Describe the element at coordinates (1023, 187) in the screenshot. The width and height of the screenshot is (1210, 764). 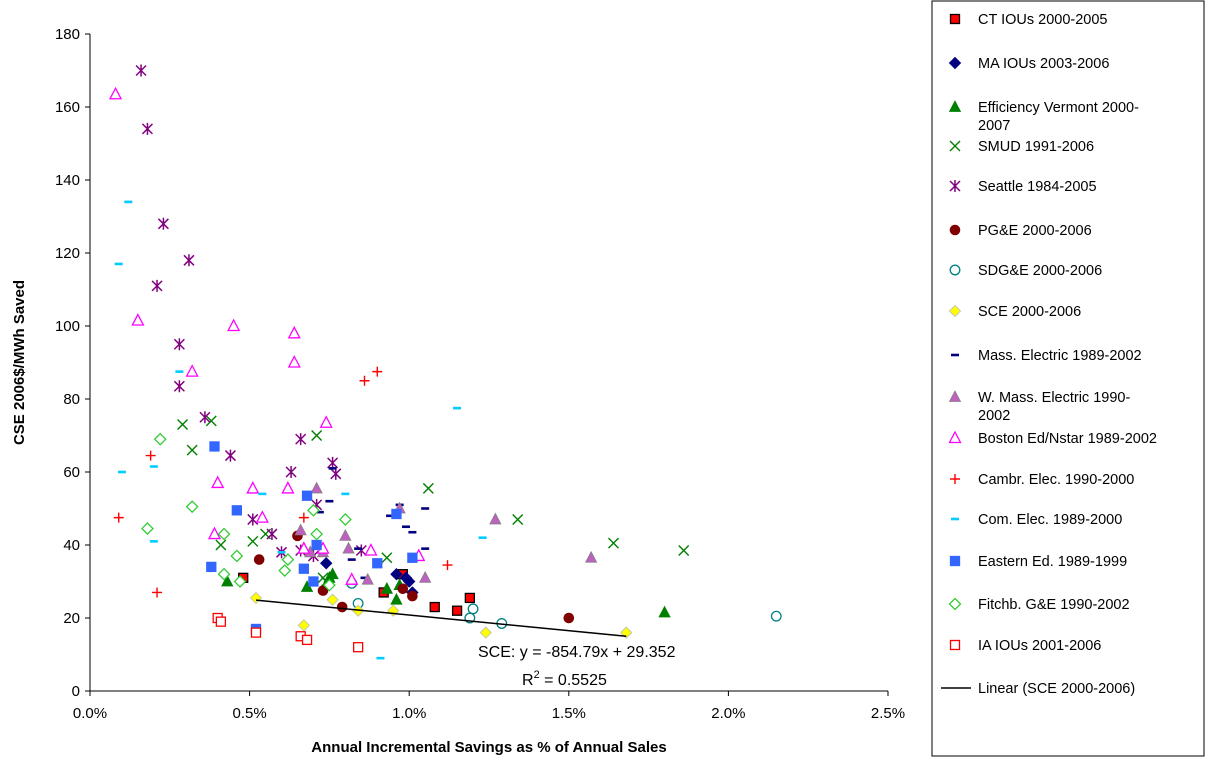
I see `legend-item: Seattle 1984-2005` at that location.